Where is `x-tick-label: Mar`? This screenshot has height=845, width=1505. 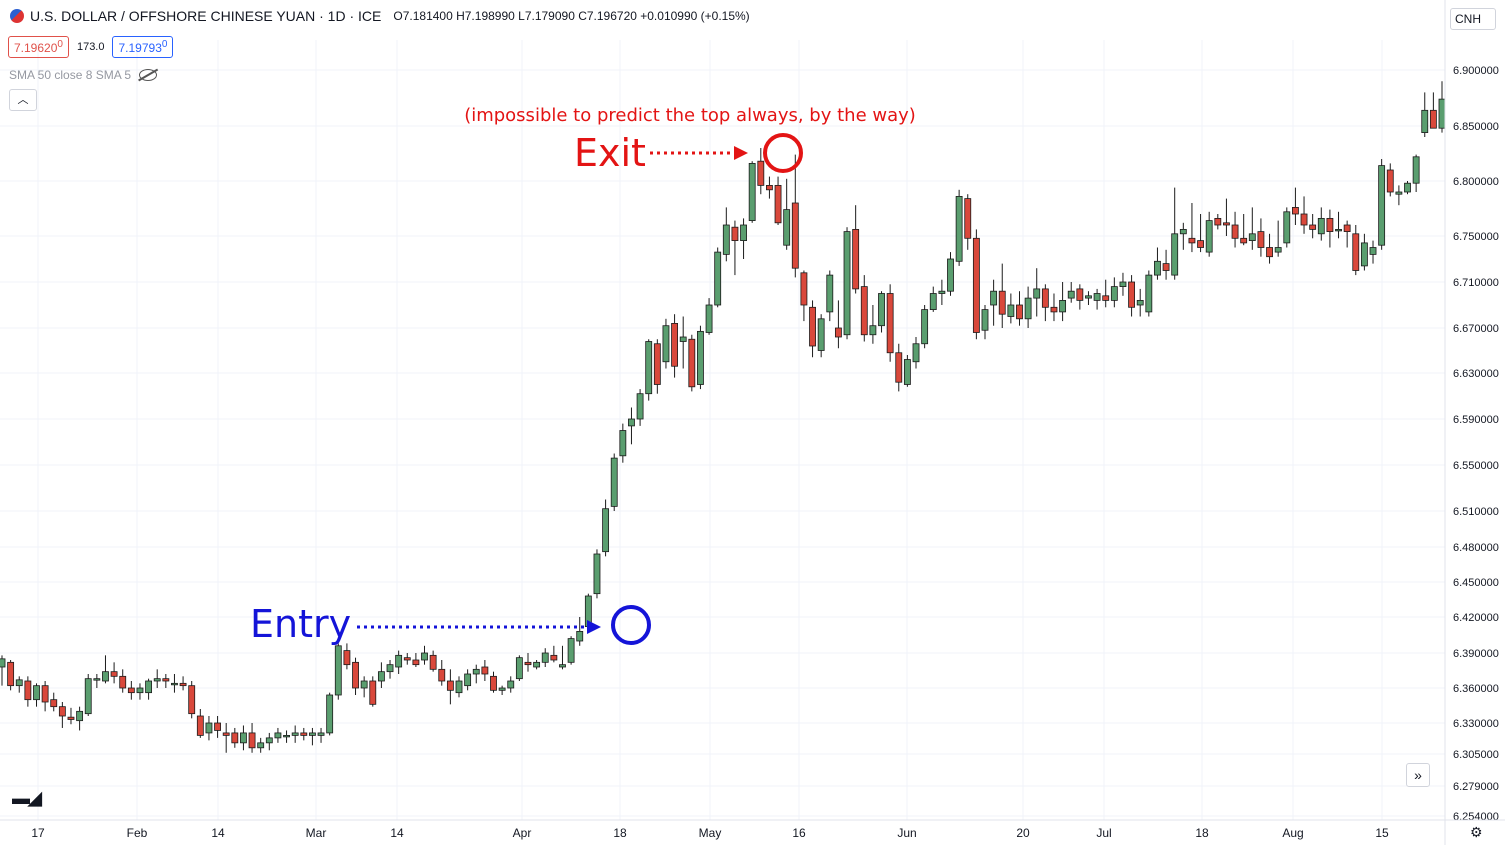 x-tick-label: Mar is located at coordinates (316, 833).